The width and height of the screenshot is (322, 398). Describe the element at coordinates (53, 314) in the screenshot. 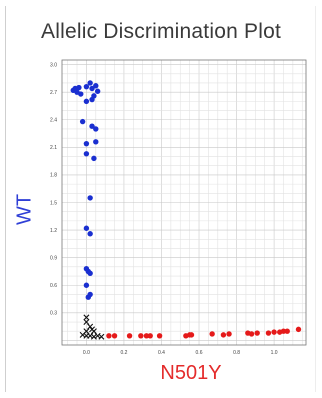

I see `y-tick-label: 0.3` at that location.